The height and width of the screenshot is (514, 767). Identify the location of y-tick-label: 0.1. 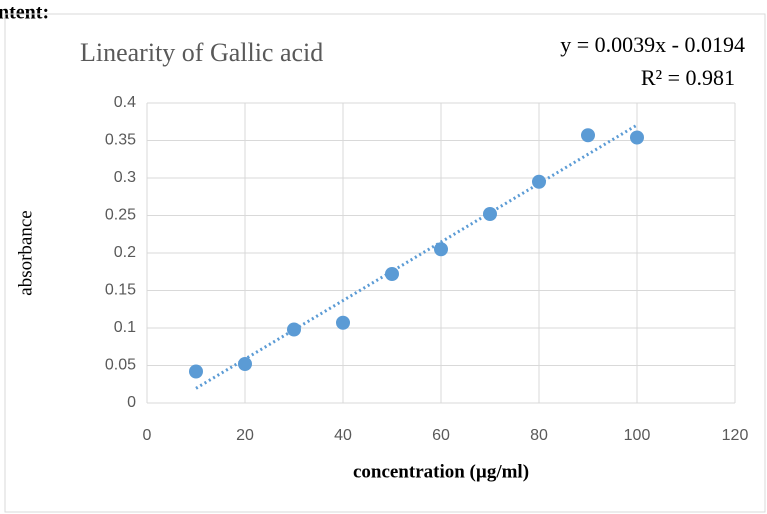
(125, 327).